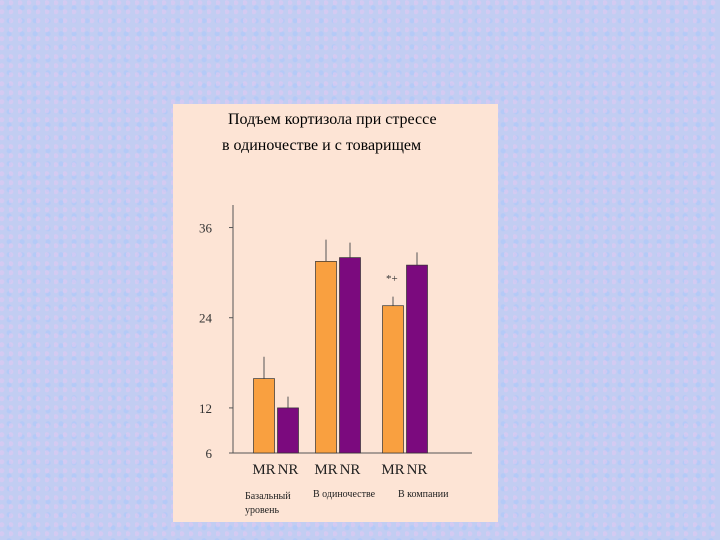 Image resolution: width=720 pixels, height=540 pixels. What do you see at coordinates (344, 494) in the screenshot?
I see `x-category-label: В одиночестве` at bounding box center [344, 494].